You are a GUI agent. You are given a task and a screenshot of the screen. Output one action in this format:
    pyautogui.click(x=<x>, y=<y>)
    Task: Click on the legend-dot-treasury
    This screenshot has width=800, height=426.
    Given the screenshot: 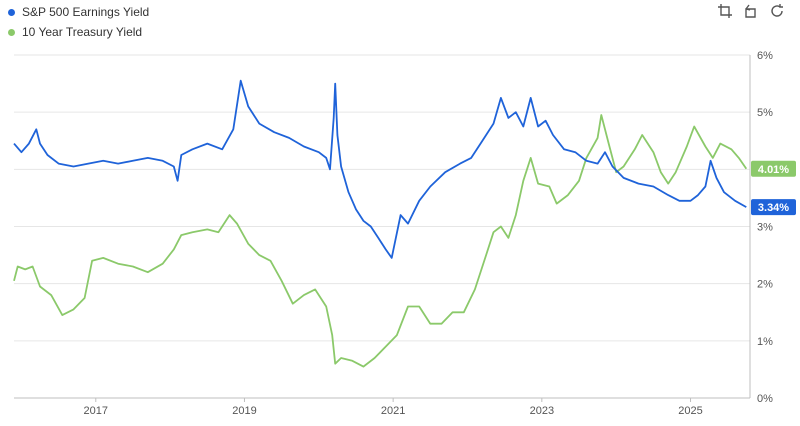 What is the action you would take?
    pyautogui.click(x=11, y=32)
    